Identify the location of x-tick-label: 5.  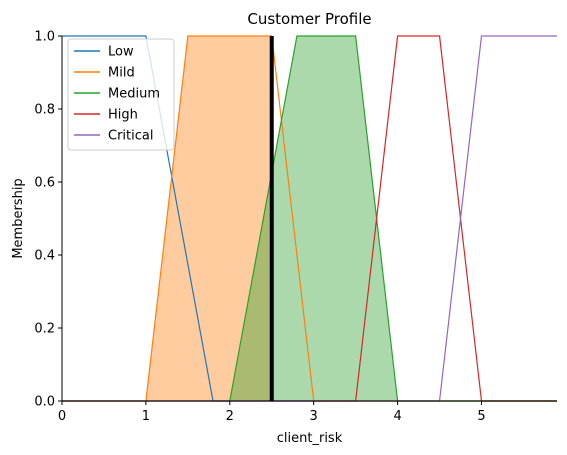
(481, 416).